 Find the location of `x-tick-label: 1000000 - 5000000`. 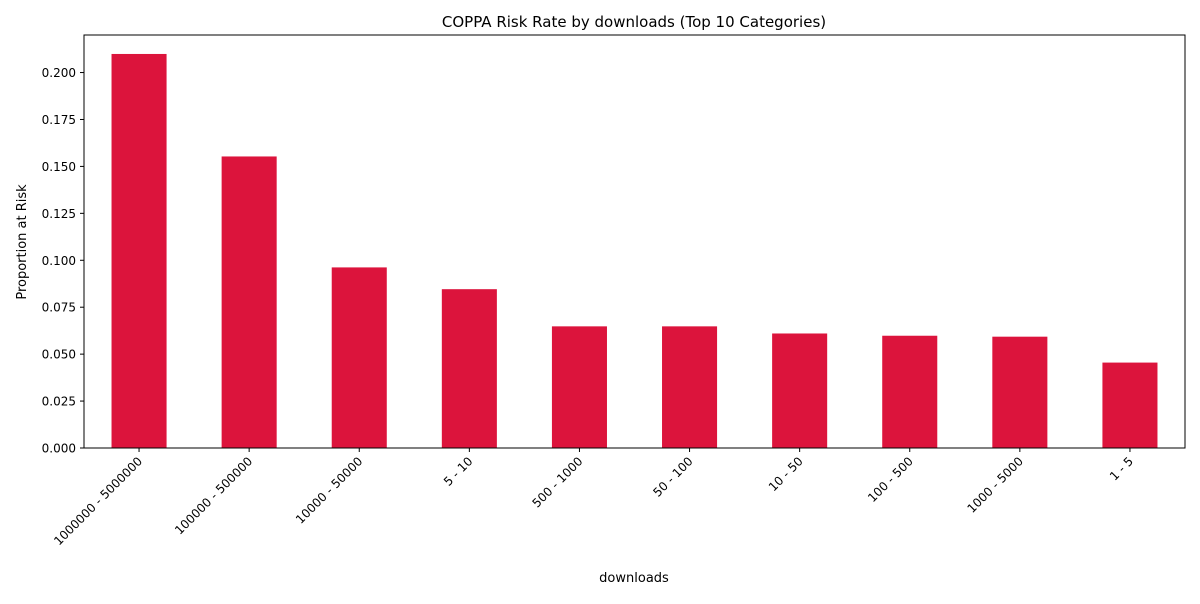

x-tick-label: 1000000 - 5000000 is located at coordinates (98, 501).